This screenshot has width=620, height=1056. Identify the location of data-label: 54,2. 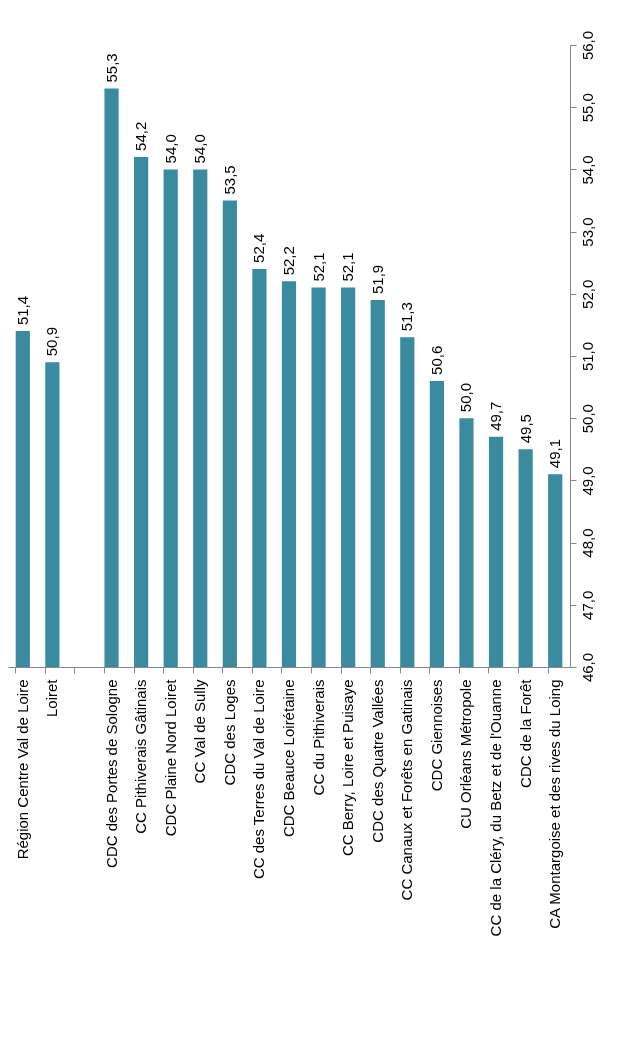
(141, 136).